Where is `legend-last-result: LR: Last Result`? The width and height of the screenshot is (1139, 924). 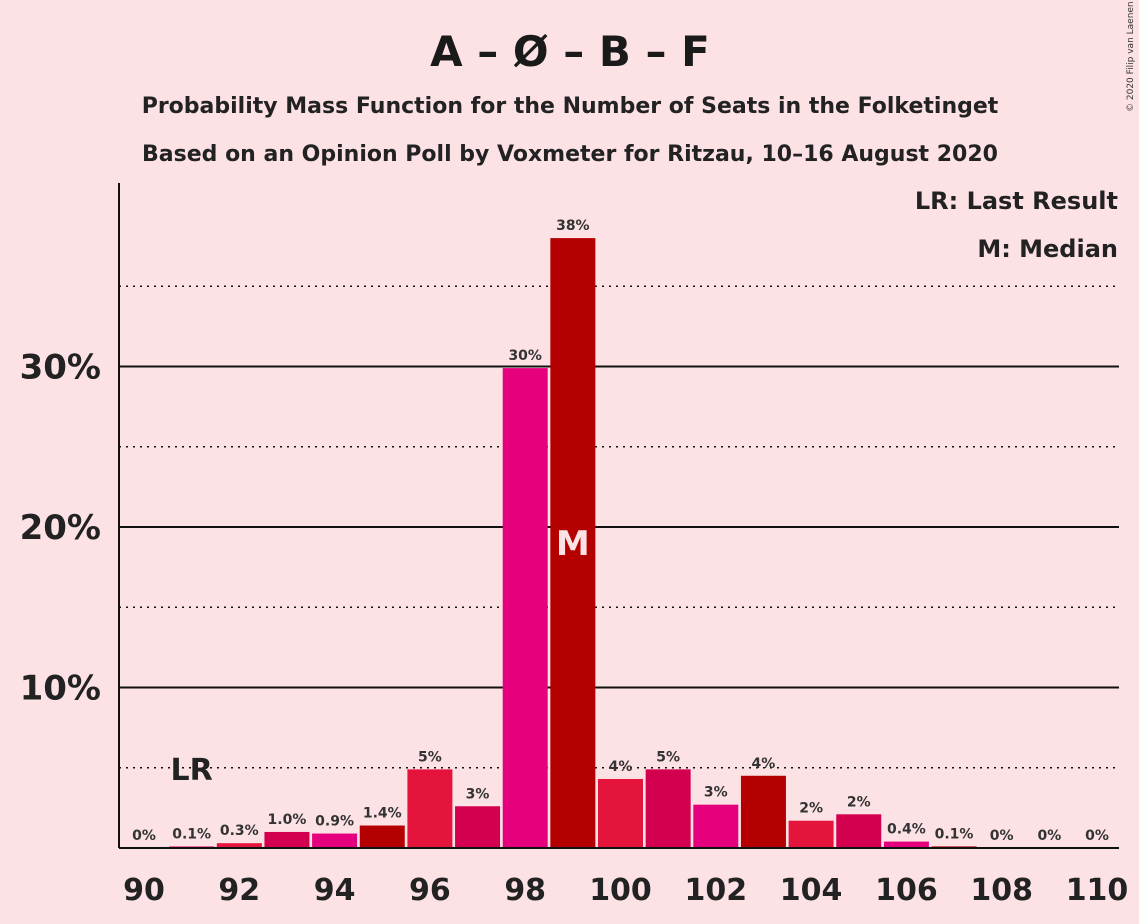
legend-last-result: LR: Last Result is located at coordinates (1016, 201).